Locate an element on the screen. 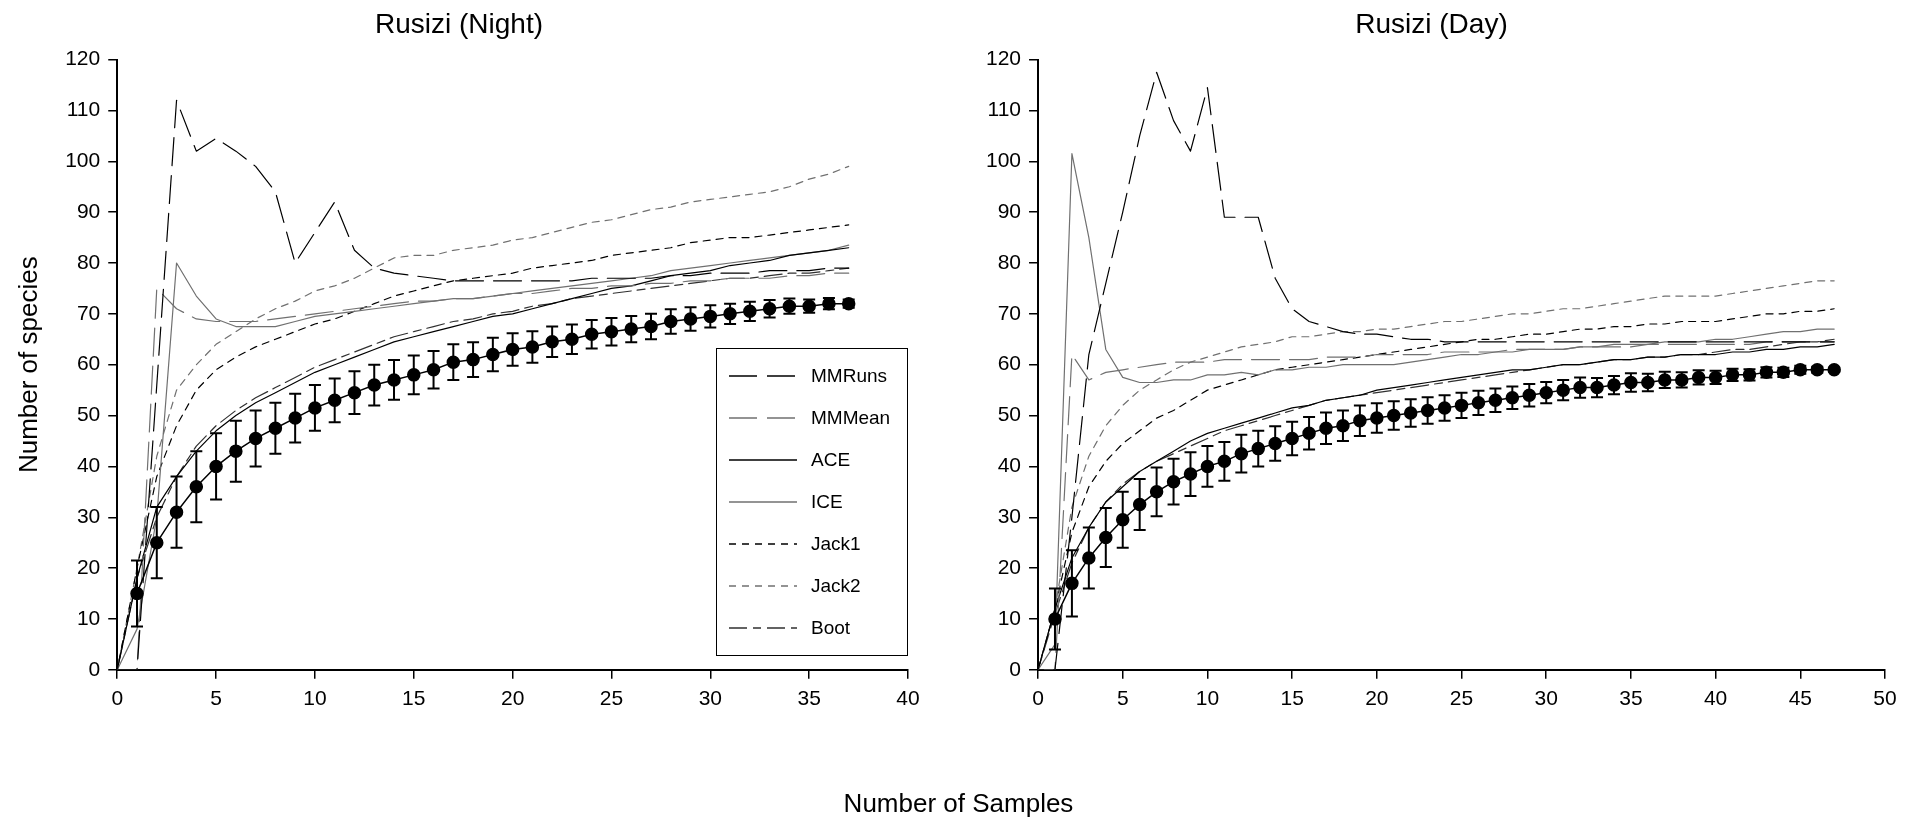 This screenshot has width=1917, height=821. legend-label: ACE is located at coordinates (831, 459).